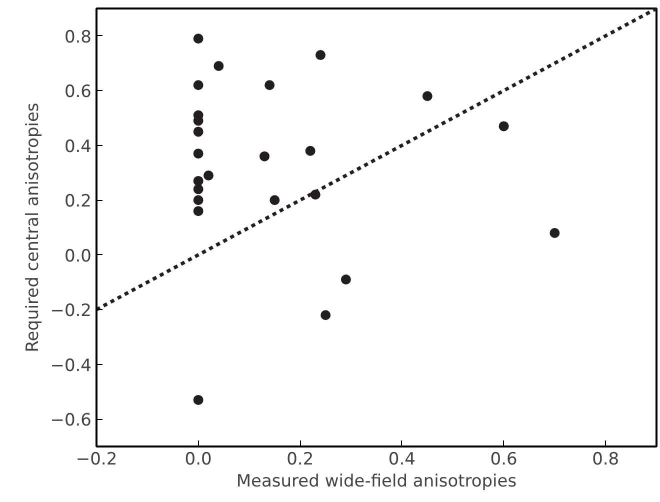 The height and width of the screenshot is (502, 660). Describe the element at coordinates (606, 460) in the screenshot. I see `x-tick-label: 0.8` at that location.